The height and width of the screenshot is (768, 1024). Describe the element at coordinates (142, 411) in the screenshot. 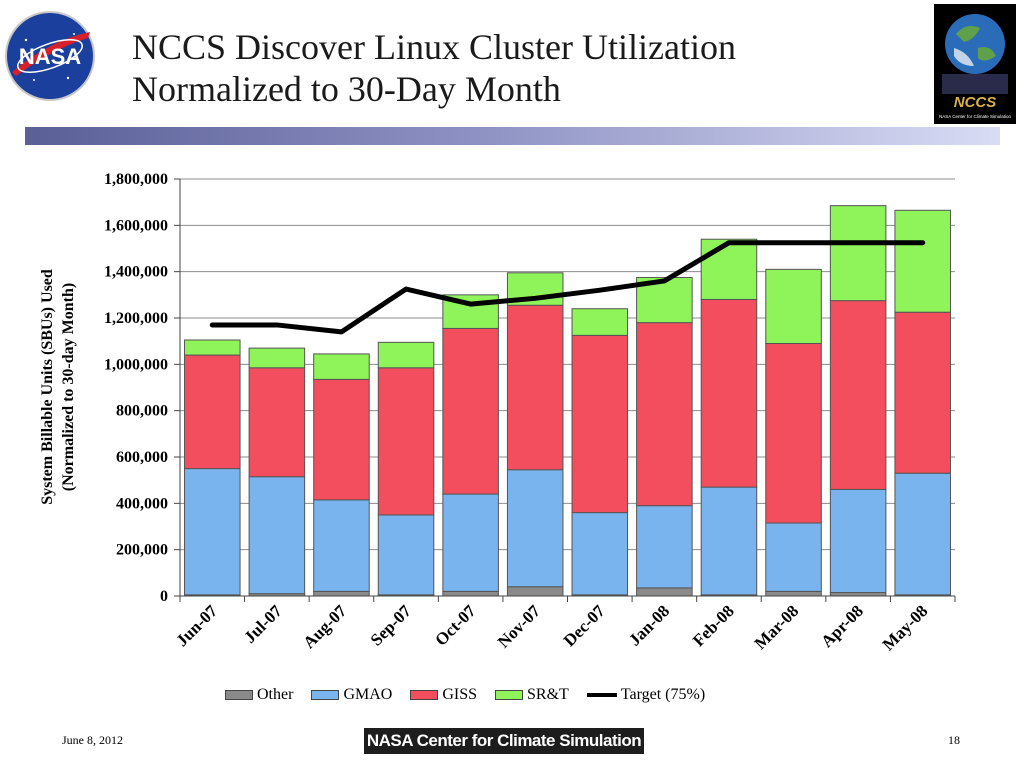

I see `y-tick-label: 800,000` at that location.